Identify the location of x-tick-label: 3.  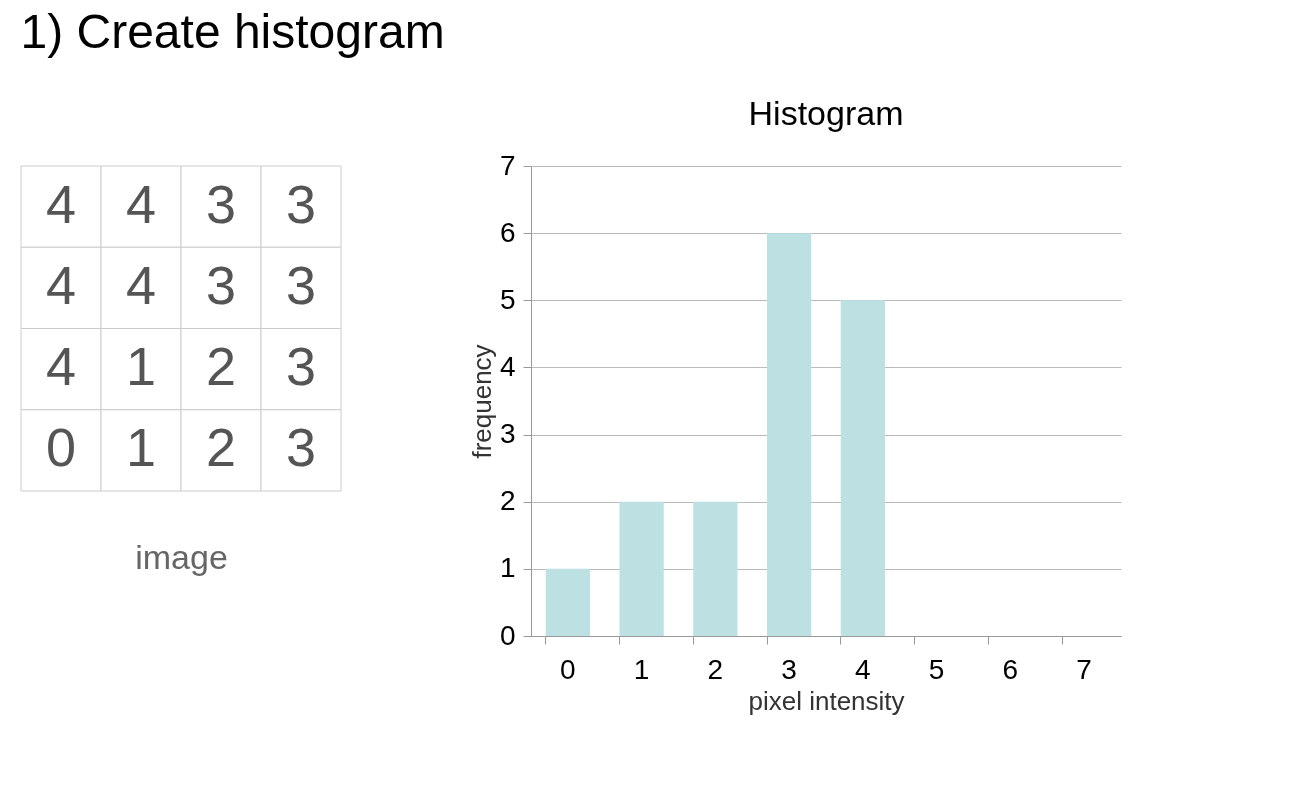
(789, 669).